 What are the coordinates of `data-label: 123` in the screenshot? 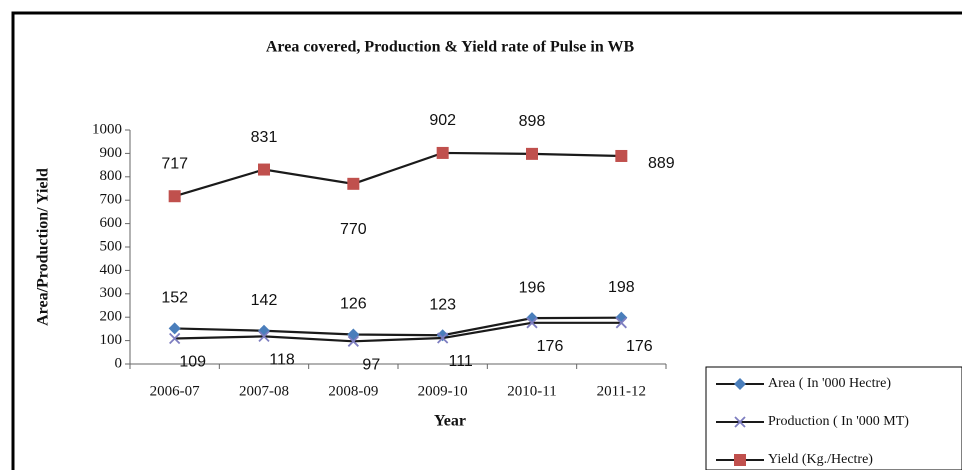 It's located at (442, 304).